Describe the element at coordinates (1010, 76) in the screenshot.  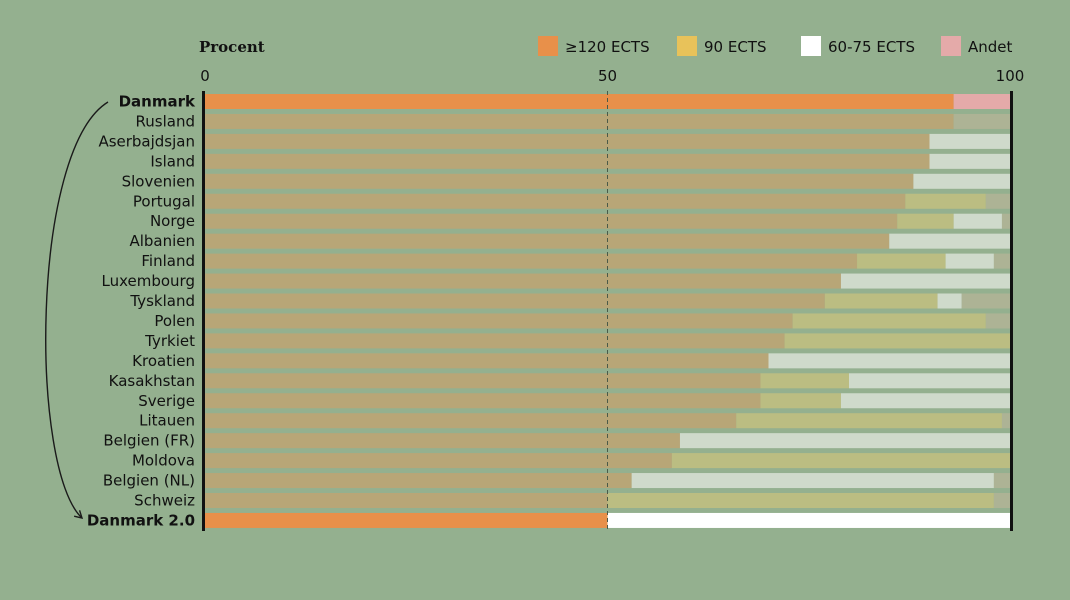
I see `x-tick-label: 100` at that location.